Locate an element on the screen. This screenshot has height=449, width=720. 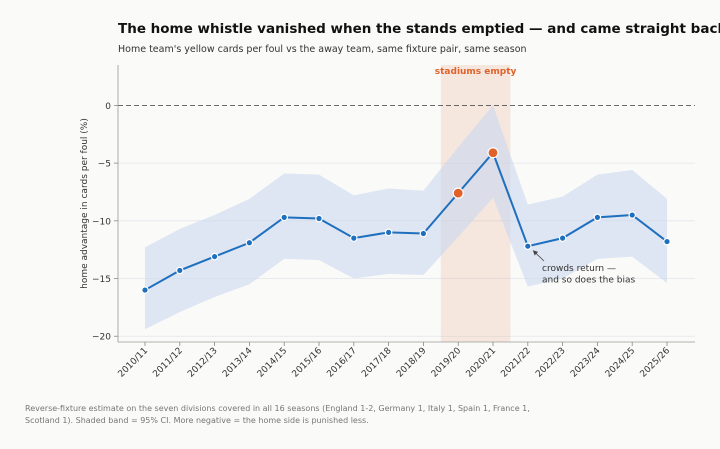
annotation: crowds return — and so does the bias is located at coordinates (584, 268).